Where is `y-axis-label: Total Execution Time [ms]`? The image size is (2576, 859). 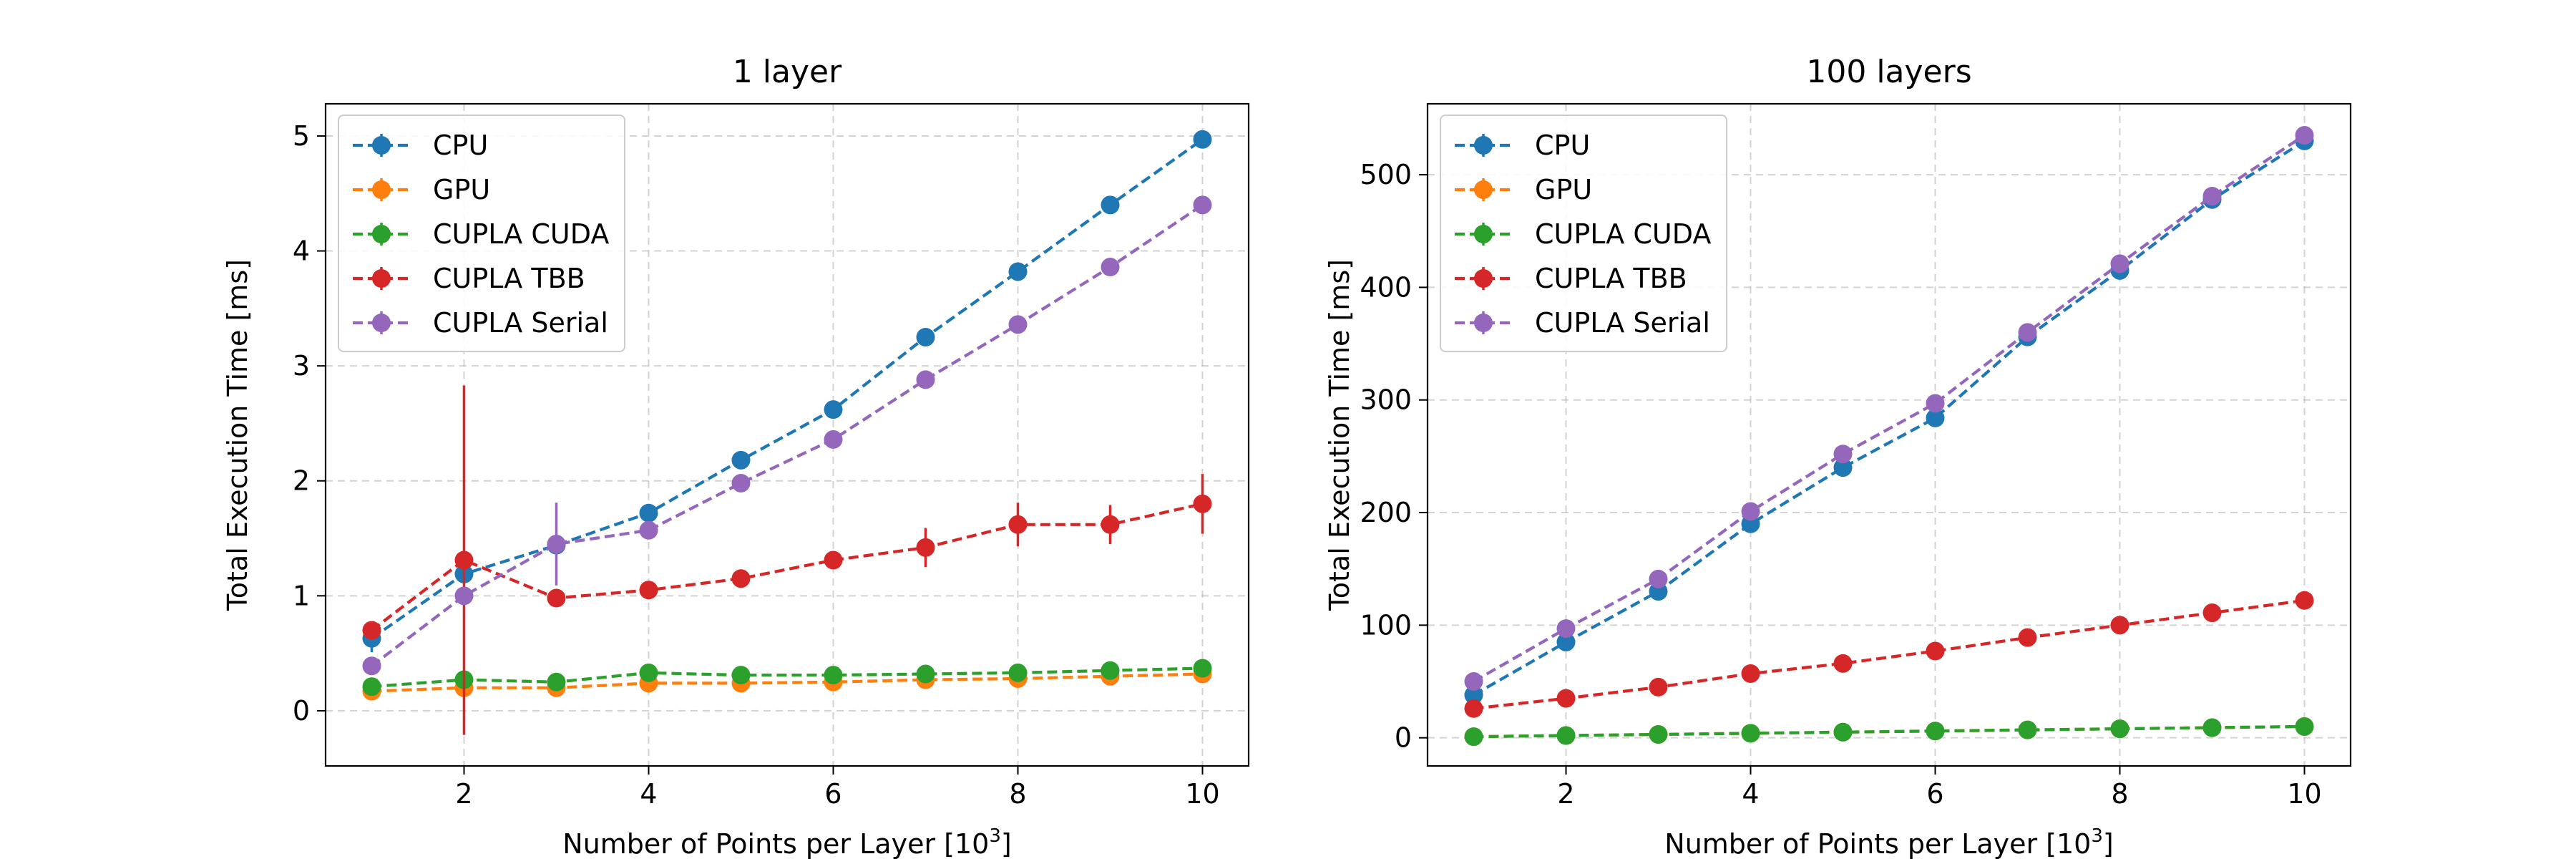 y-axis-label: Total Execution Time [ms] is located at coordinates (1339, 435).